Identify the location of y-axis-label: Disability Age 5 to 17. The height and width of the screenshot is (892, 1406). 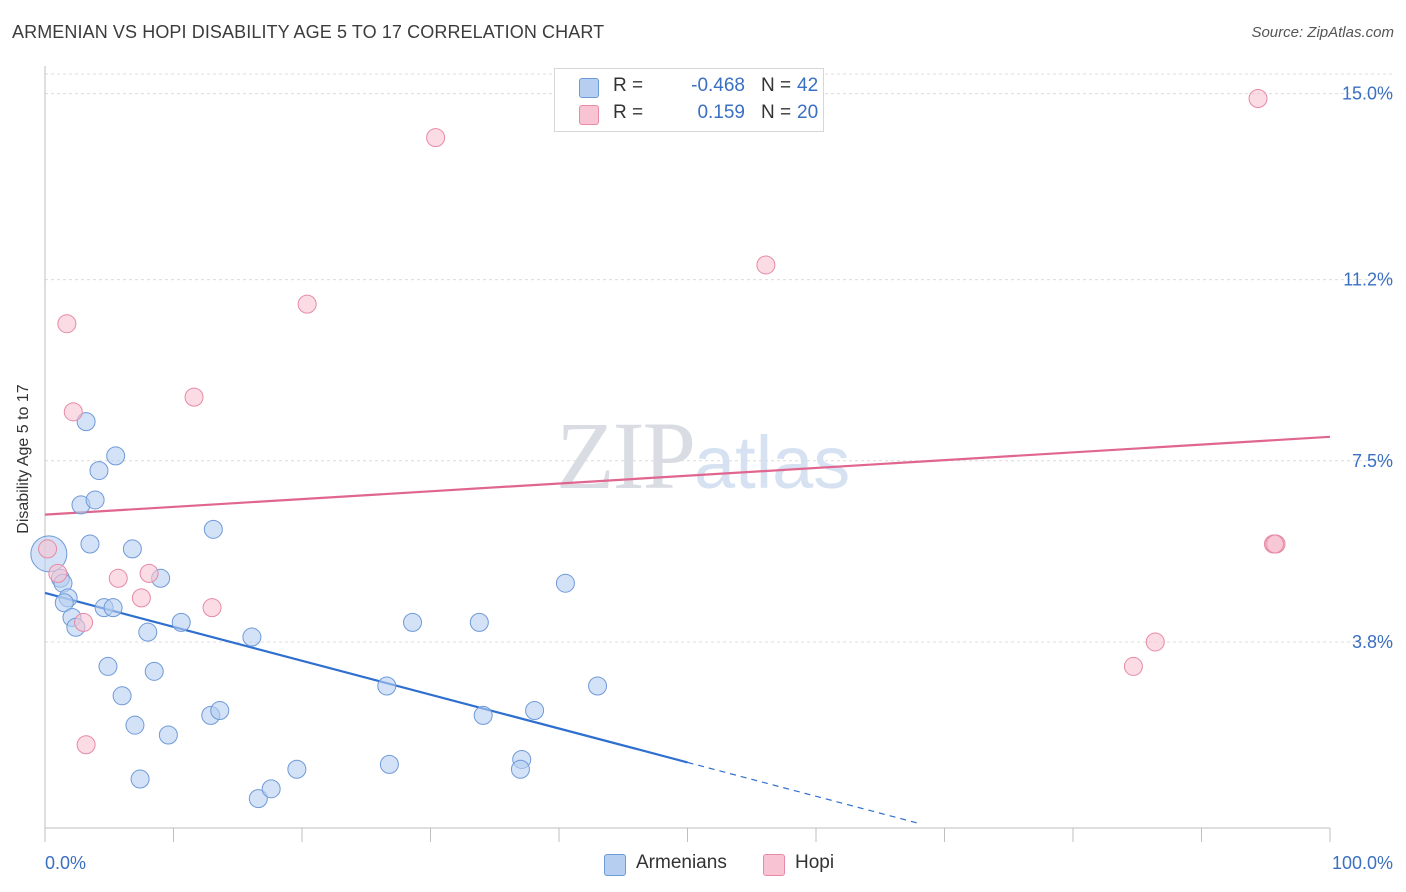
(23, 459).